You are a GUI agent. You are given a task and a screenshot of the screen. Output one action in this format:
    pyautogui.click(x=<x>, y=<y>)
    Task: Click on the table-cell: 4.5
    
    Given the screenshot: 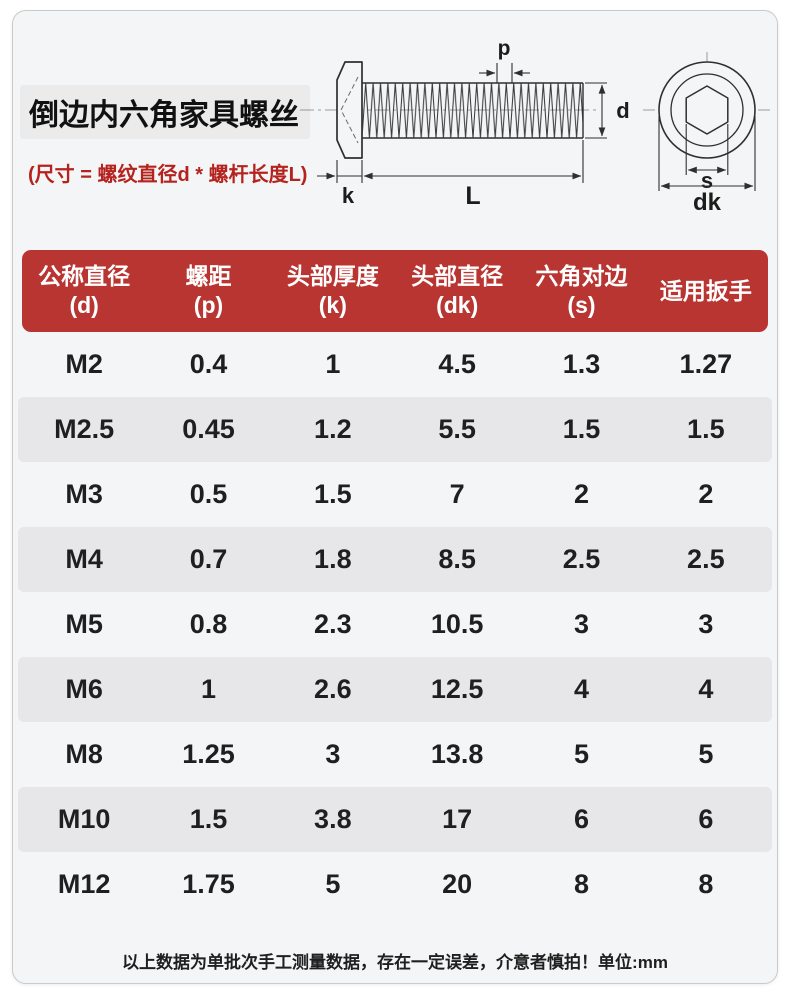 What is the action you would take?
    pyautogui.click(x=457, y=364)
    